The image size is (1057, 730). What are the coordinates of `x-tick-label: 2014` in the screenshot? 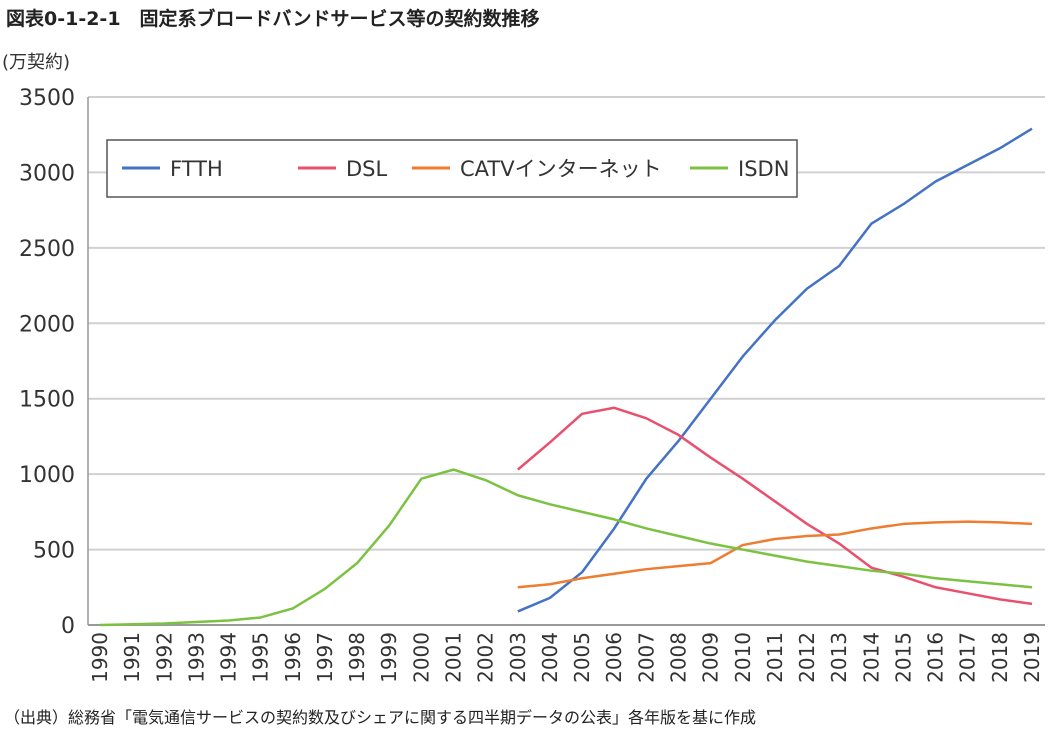 It's located at (871, 657).